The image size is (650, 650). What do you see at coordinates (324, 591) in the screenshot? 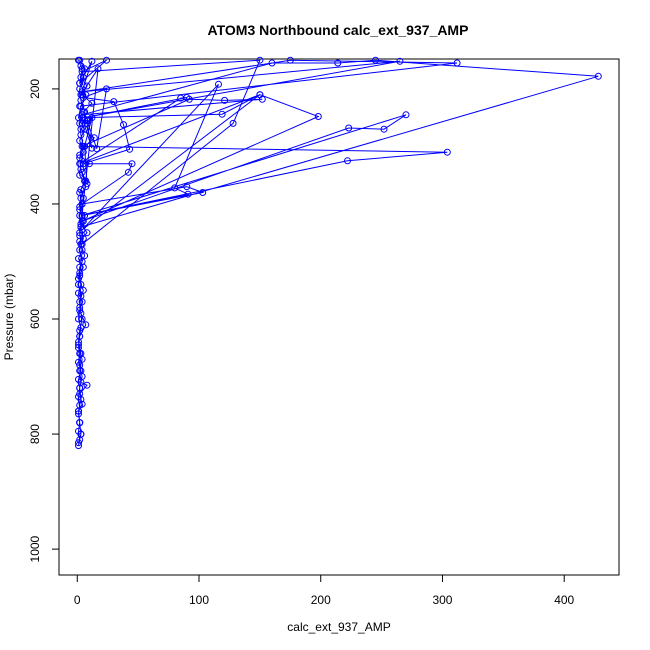
I see `x-axis: 0 100 200 300 400` at bounding box center [324, 591].